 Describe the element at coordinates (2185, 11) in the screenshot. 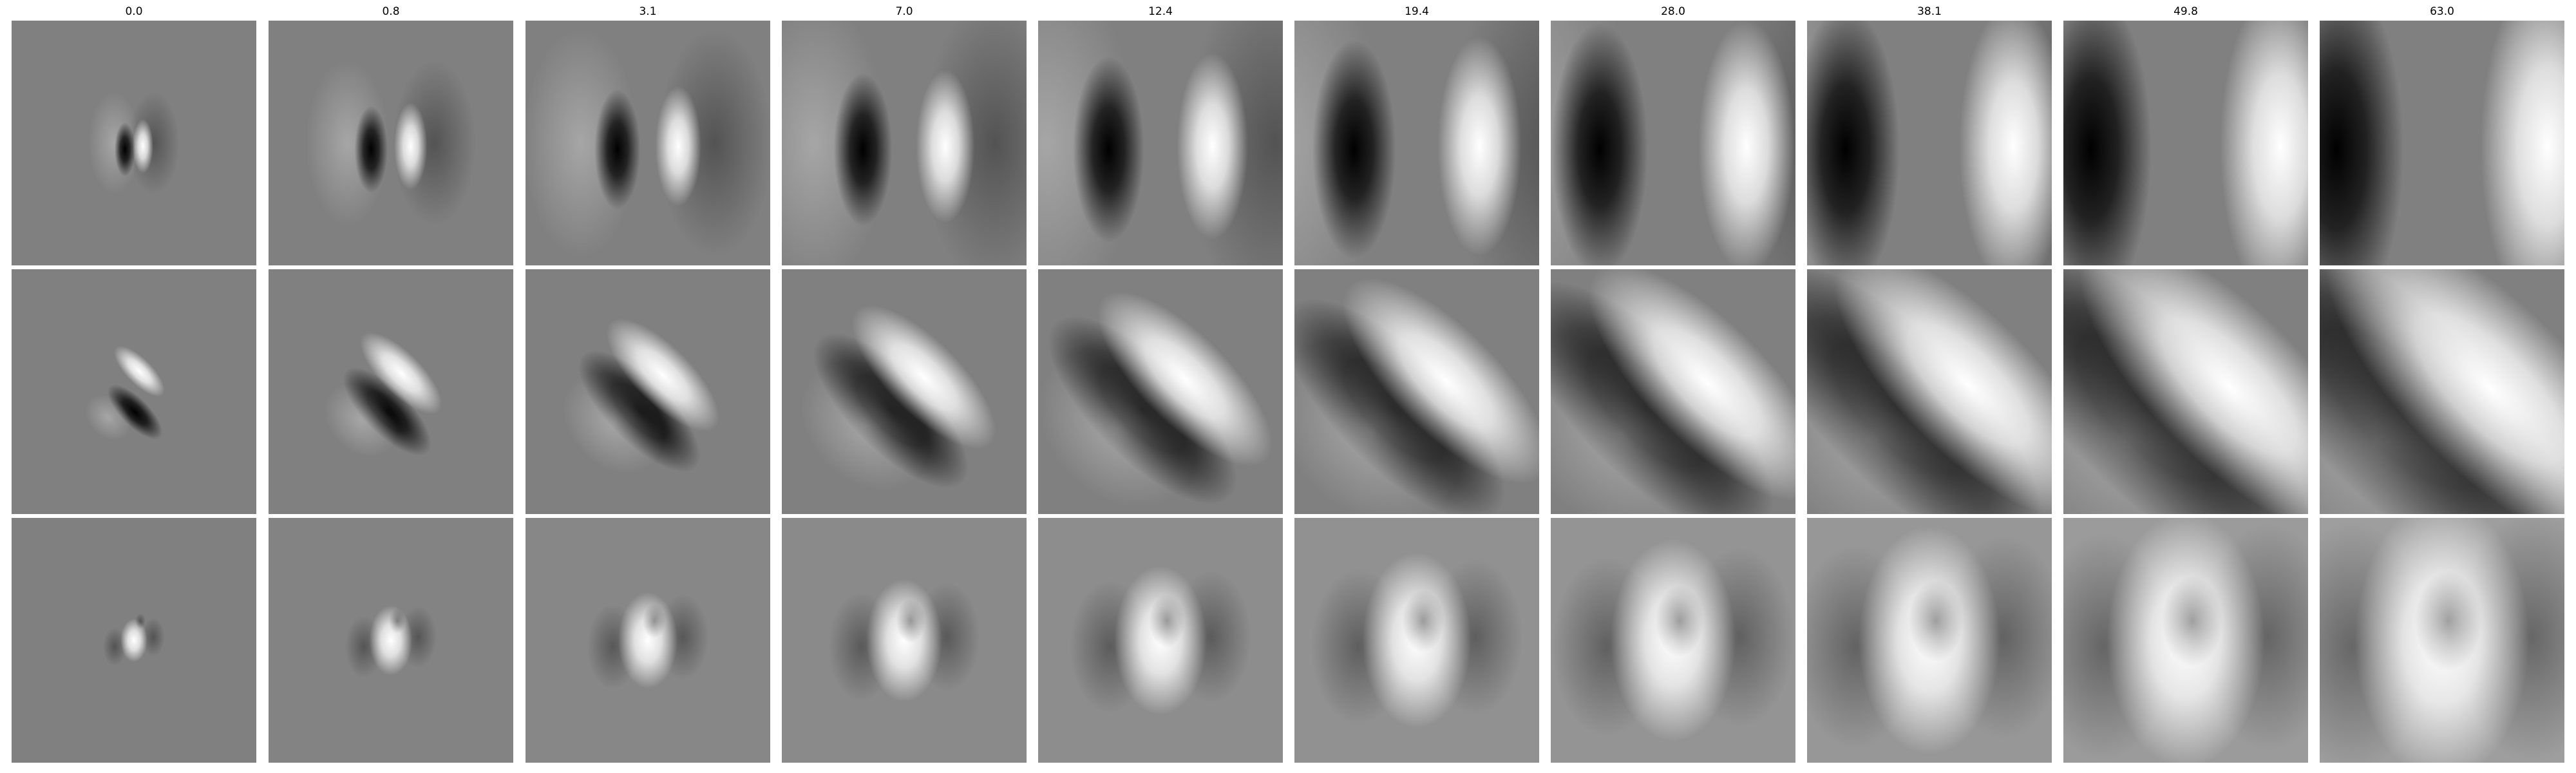

I see `column-title: 49.8` at that location.